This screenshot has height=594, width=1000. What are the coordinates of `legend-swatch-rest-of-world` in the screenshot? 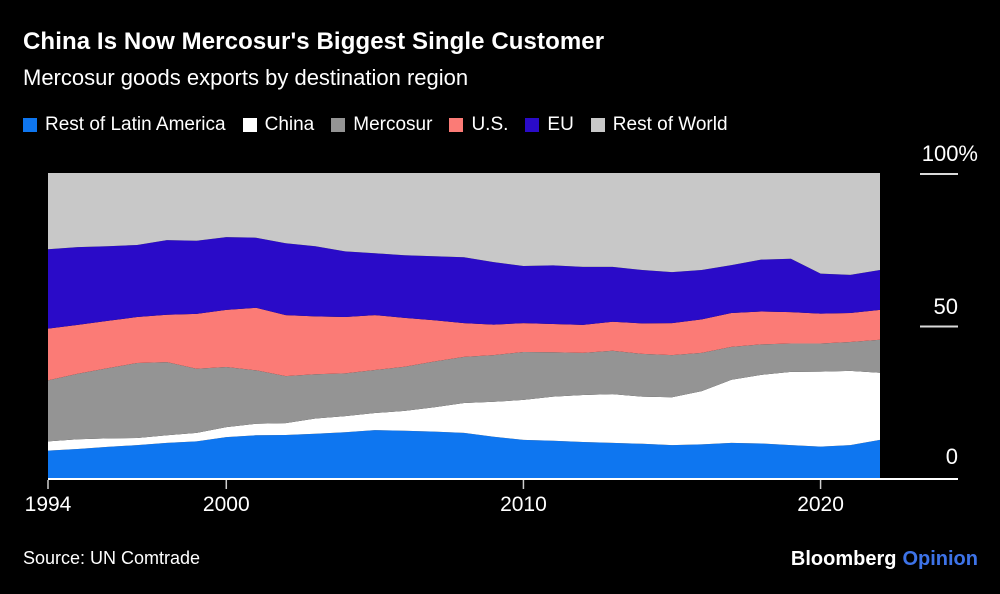 It's located at (597, 125).